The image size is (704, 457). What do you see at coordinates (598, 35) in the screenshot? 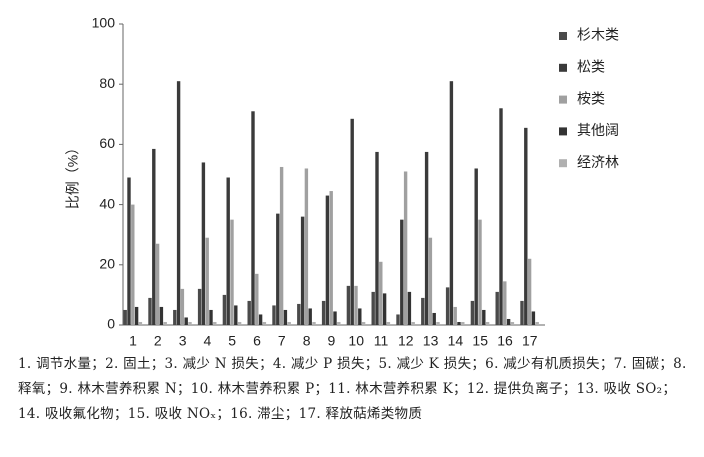
I see `legend-label: 杉木类` at bounding box center [598, 35].